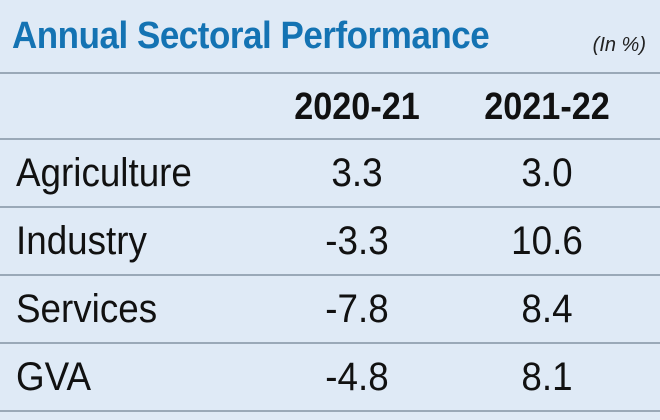 This screenshot has width=660, height=420. Describe the element at coordinates (357, 309) in the screenshot. I see `table-cell: -7.8` at that location.